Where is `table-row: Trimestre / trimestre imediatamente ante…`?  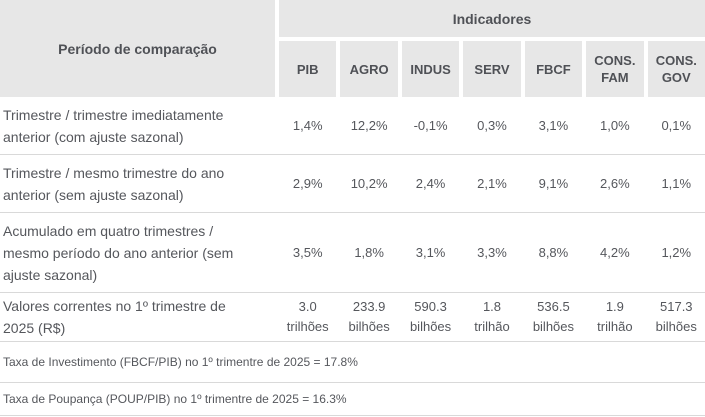
table-row: Trimestre / trimestre imediatamente ante… is located at coordinates (352, 126).